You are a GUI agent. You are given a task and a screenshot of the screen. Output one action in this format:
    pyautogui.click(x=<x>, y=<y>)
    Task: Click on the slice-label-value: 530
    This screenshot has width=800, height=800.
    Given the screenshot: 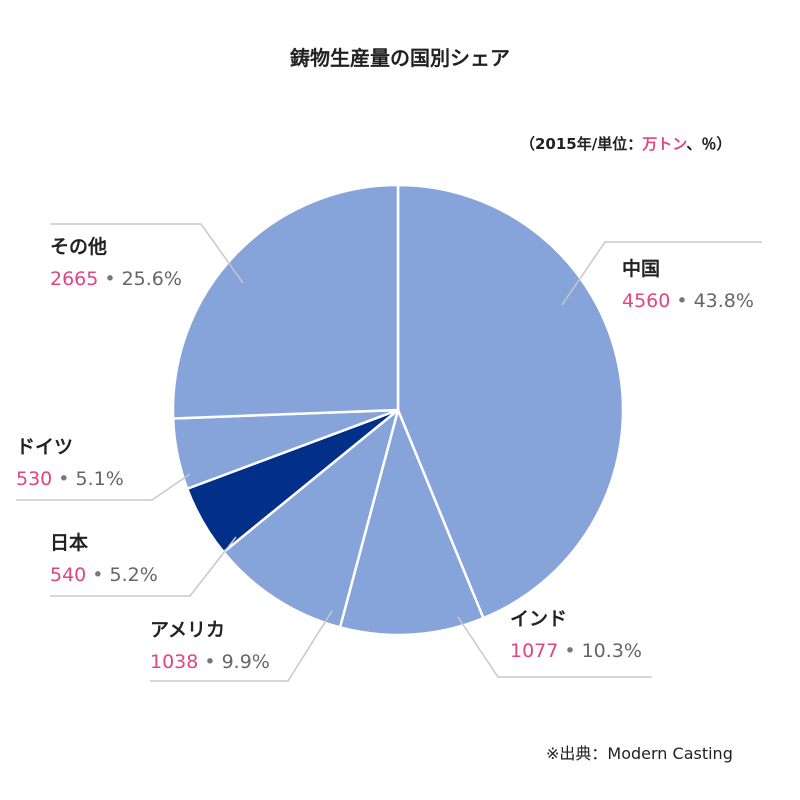 What is the action you would take?
    pyautogui.click(x=34, y=479)
    